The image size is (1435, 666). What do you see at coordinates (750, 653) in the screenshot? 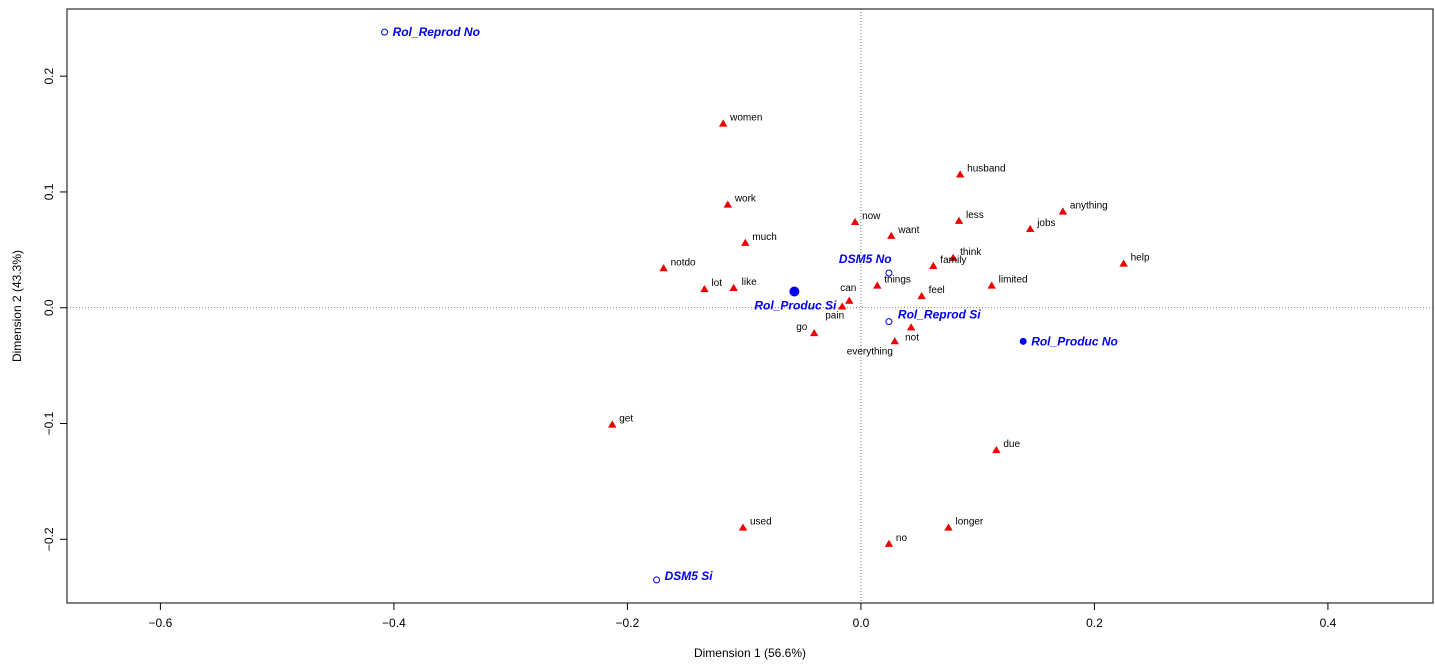
I see `x-axis-title: Dimension 1 (56.6%)` at bounding box center [750, 653].